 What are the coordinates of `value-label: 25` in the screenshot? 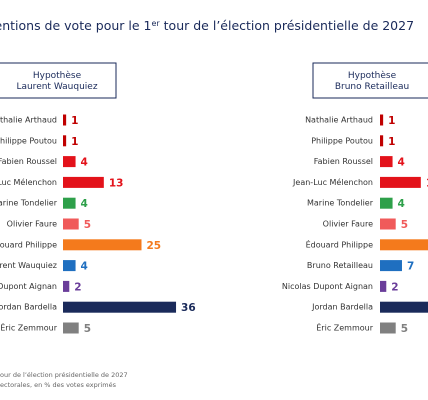 It's located at (154, 246).